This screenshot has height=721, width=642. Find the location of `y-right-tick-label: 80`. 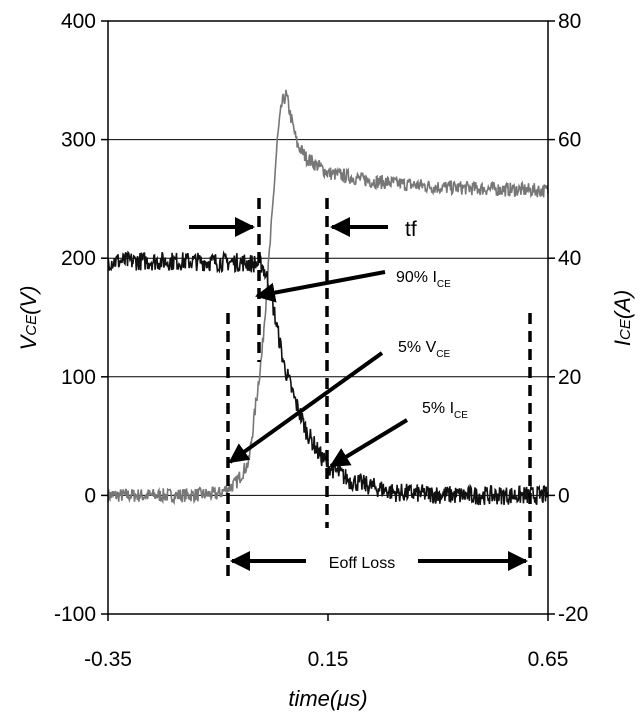

y-right-tick-label: 80 is located at coordinates (569, 21).